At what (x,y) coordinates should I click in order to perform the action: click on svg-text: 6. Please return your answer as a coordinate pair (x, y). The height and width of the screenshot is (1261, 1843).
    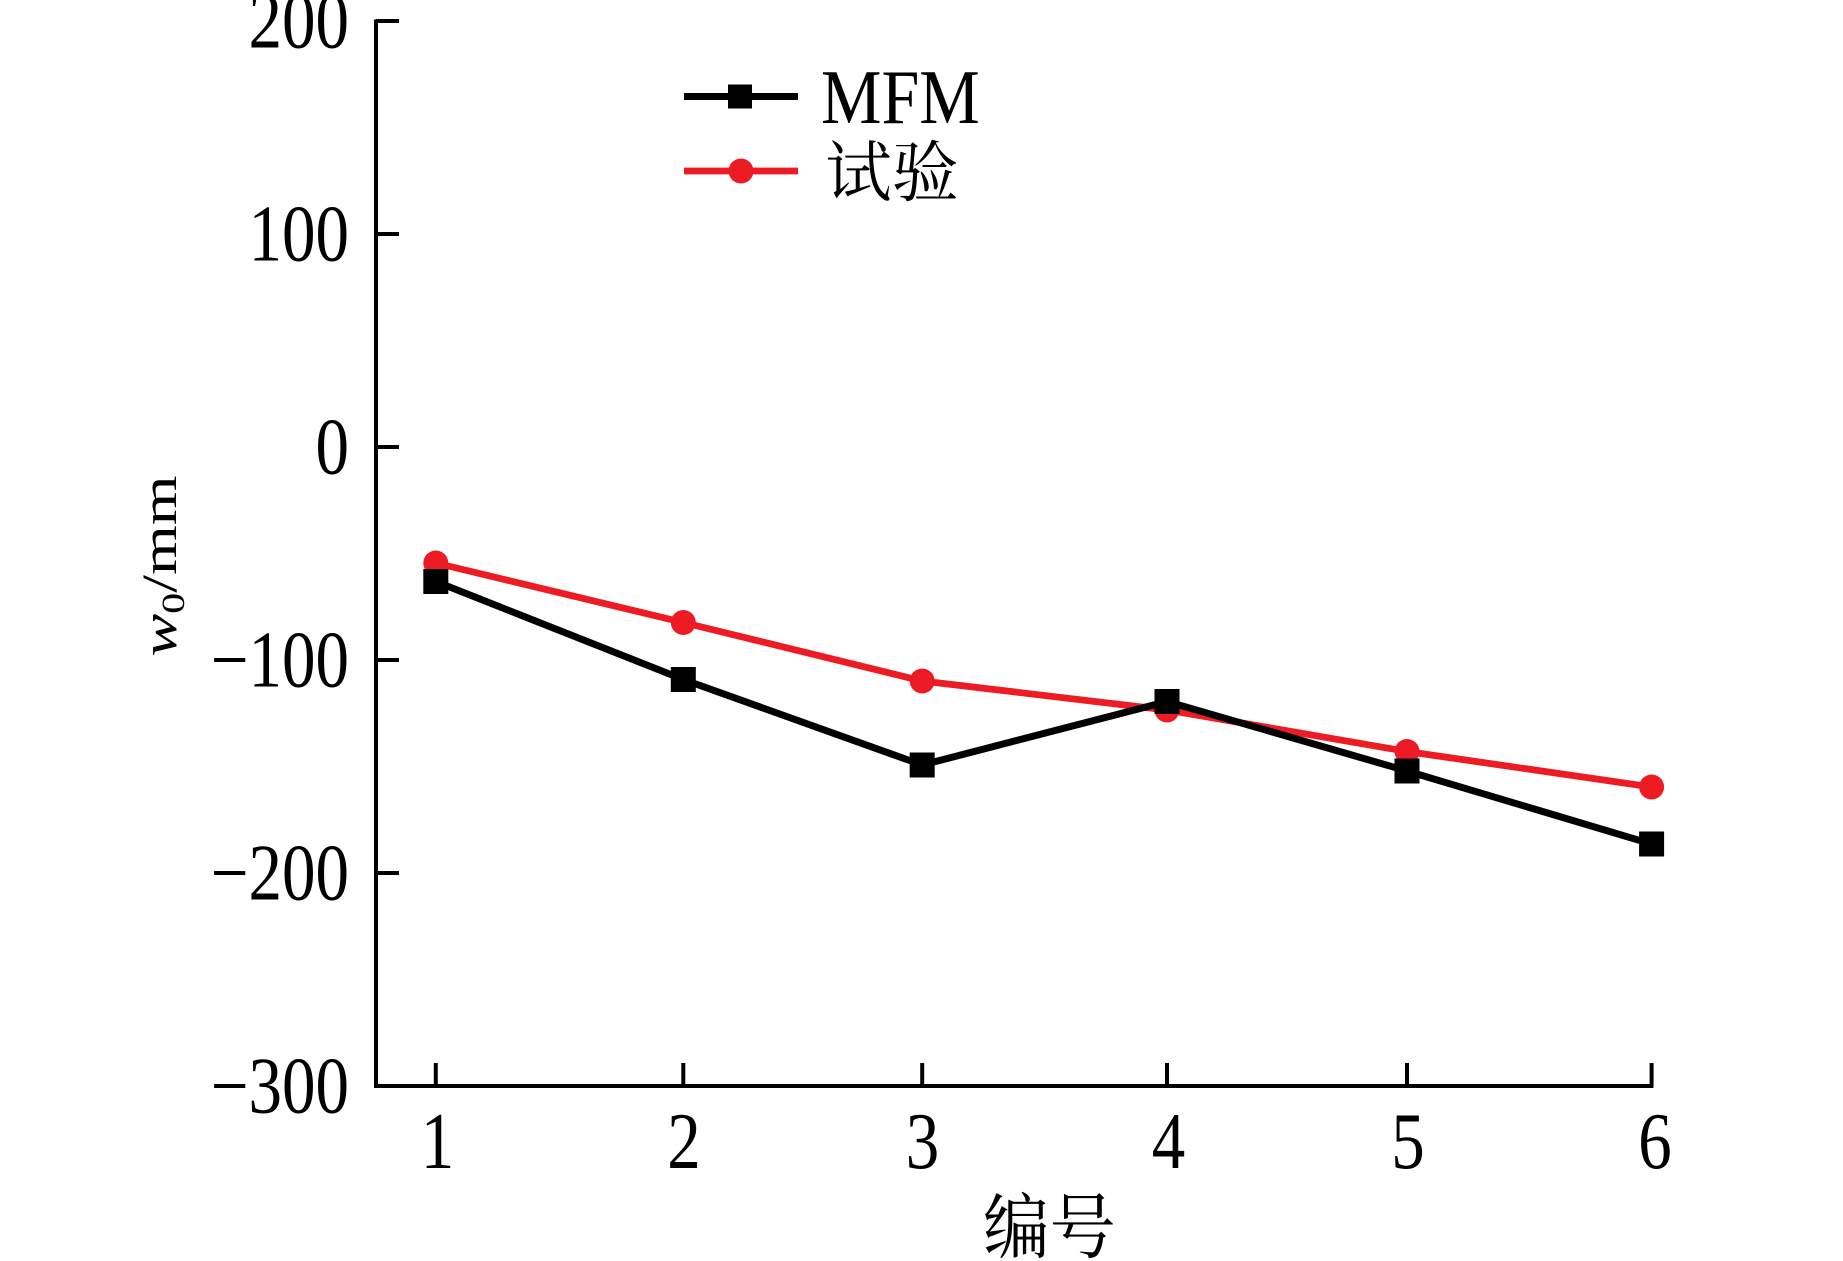
    Looking at the image, I should click on (1654, 1140).